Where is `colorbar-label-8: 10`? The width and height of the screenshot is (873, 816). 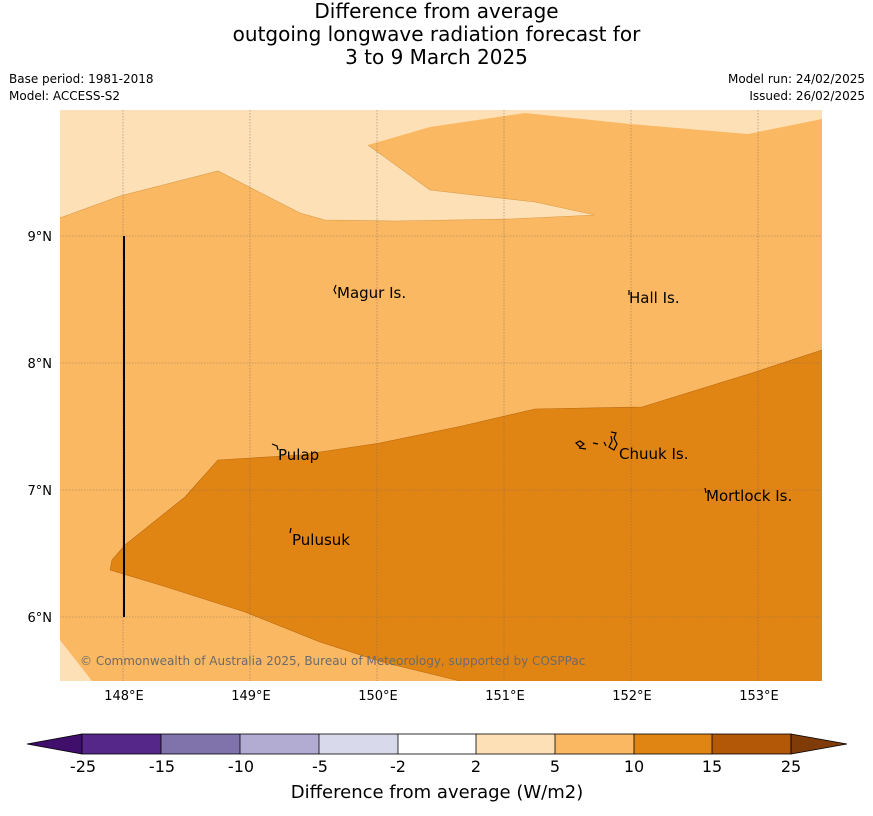 colorbar-label-8: 10 is located at coordinates (634, 766).